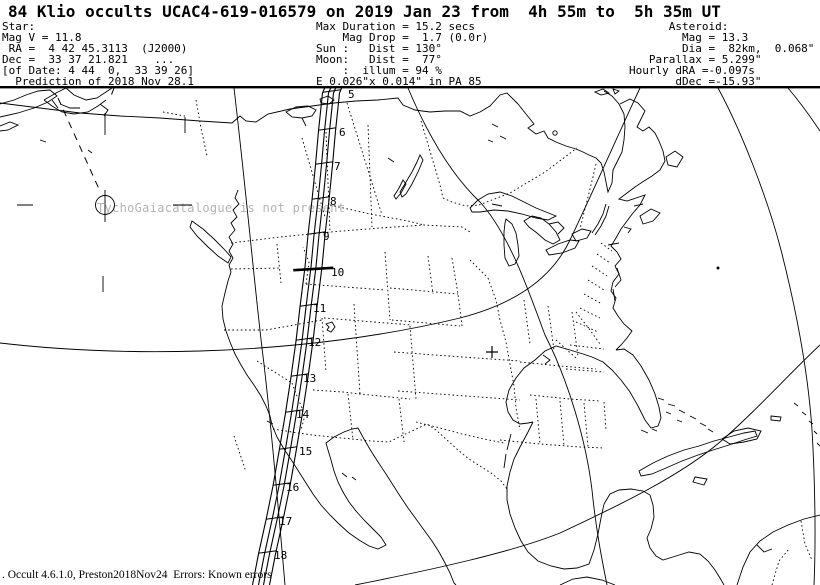 The height and width of the screenshot is (585, 820). What do you see at coordinates (314, 342) in the screenshot?
I see `time-tick-label: 12` at bounding box center [314, 342].